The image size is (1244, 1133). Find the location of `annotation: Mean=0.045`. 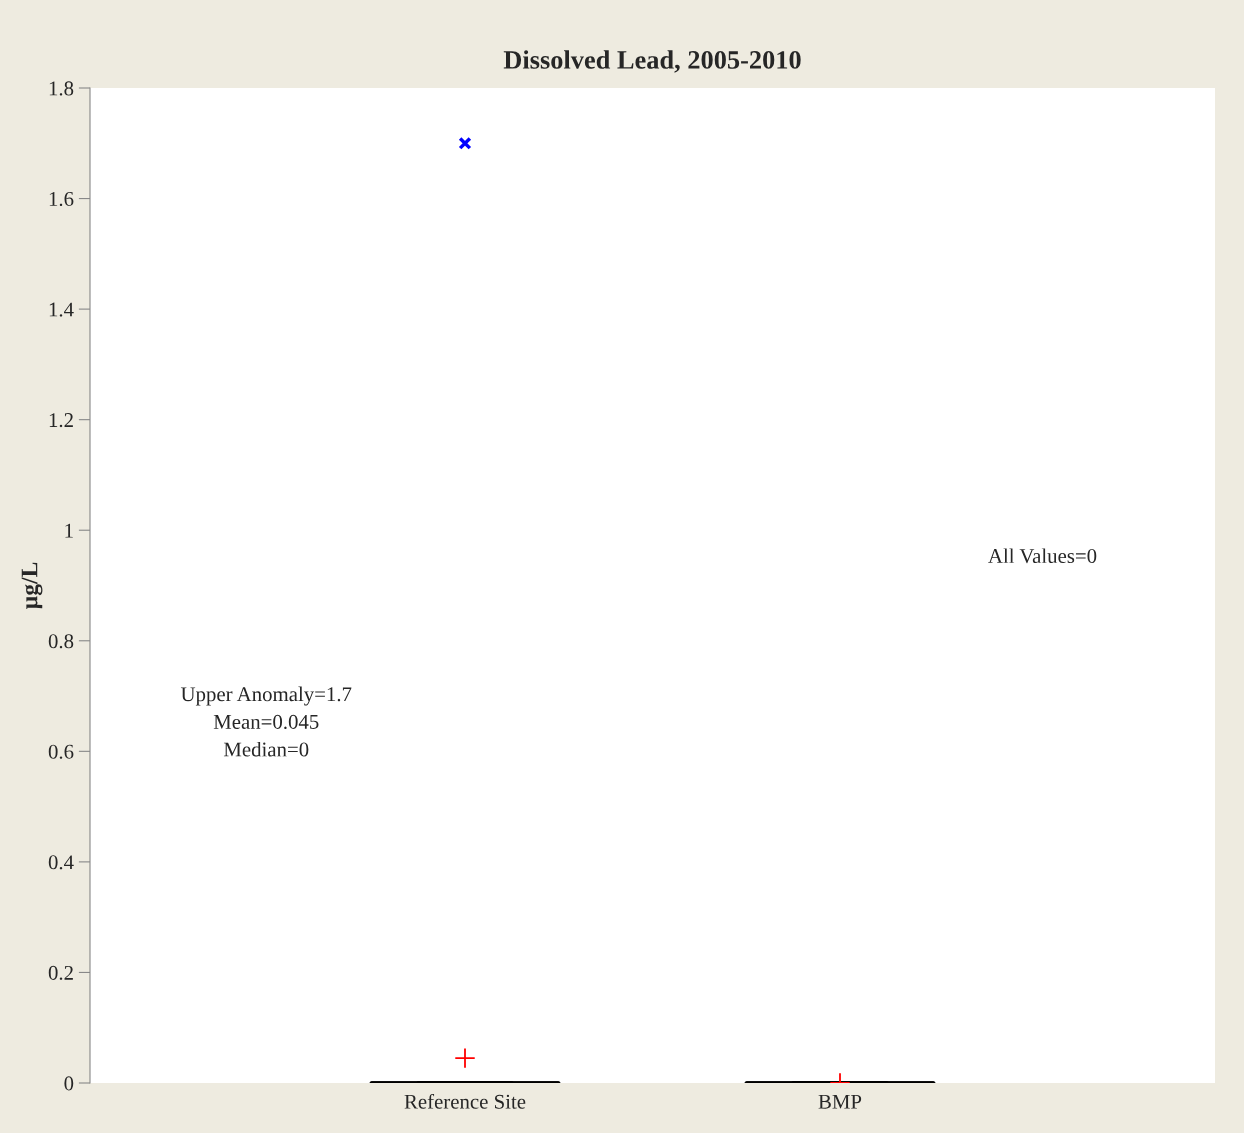

annotation: Mean=0.045 is located at coordinates (266, 721).